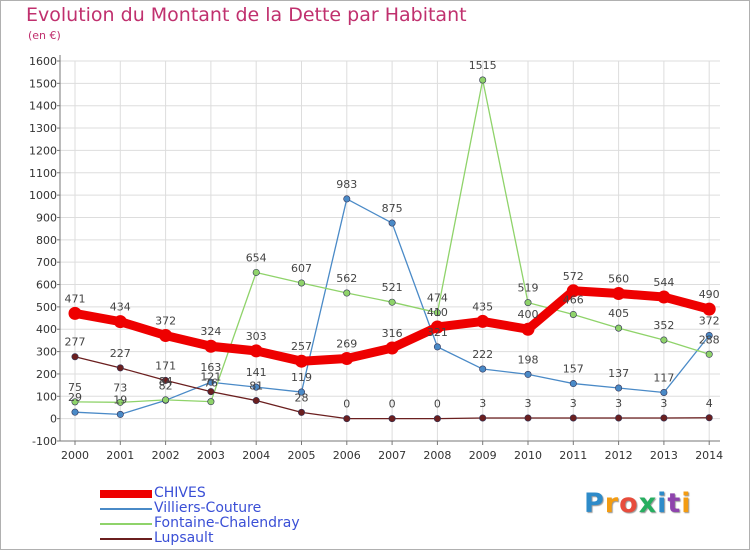 The height and width of the screenshot is (550, 750). What do you see at coordinates (528, 314) in the screenshot?
I see `data-label: 400` at bounding box center [528, 314].